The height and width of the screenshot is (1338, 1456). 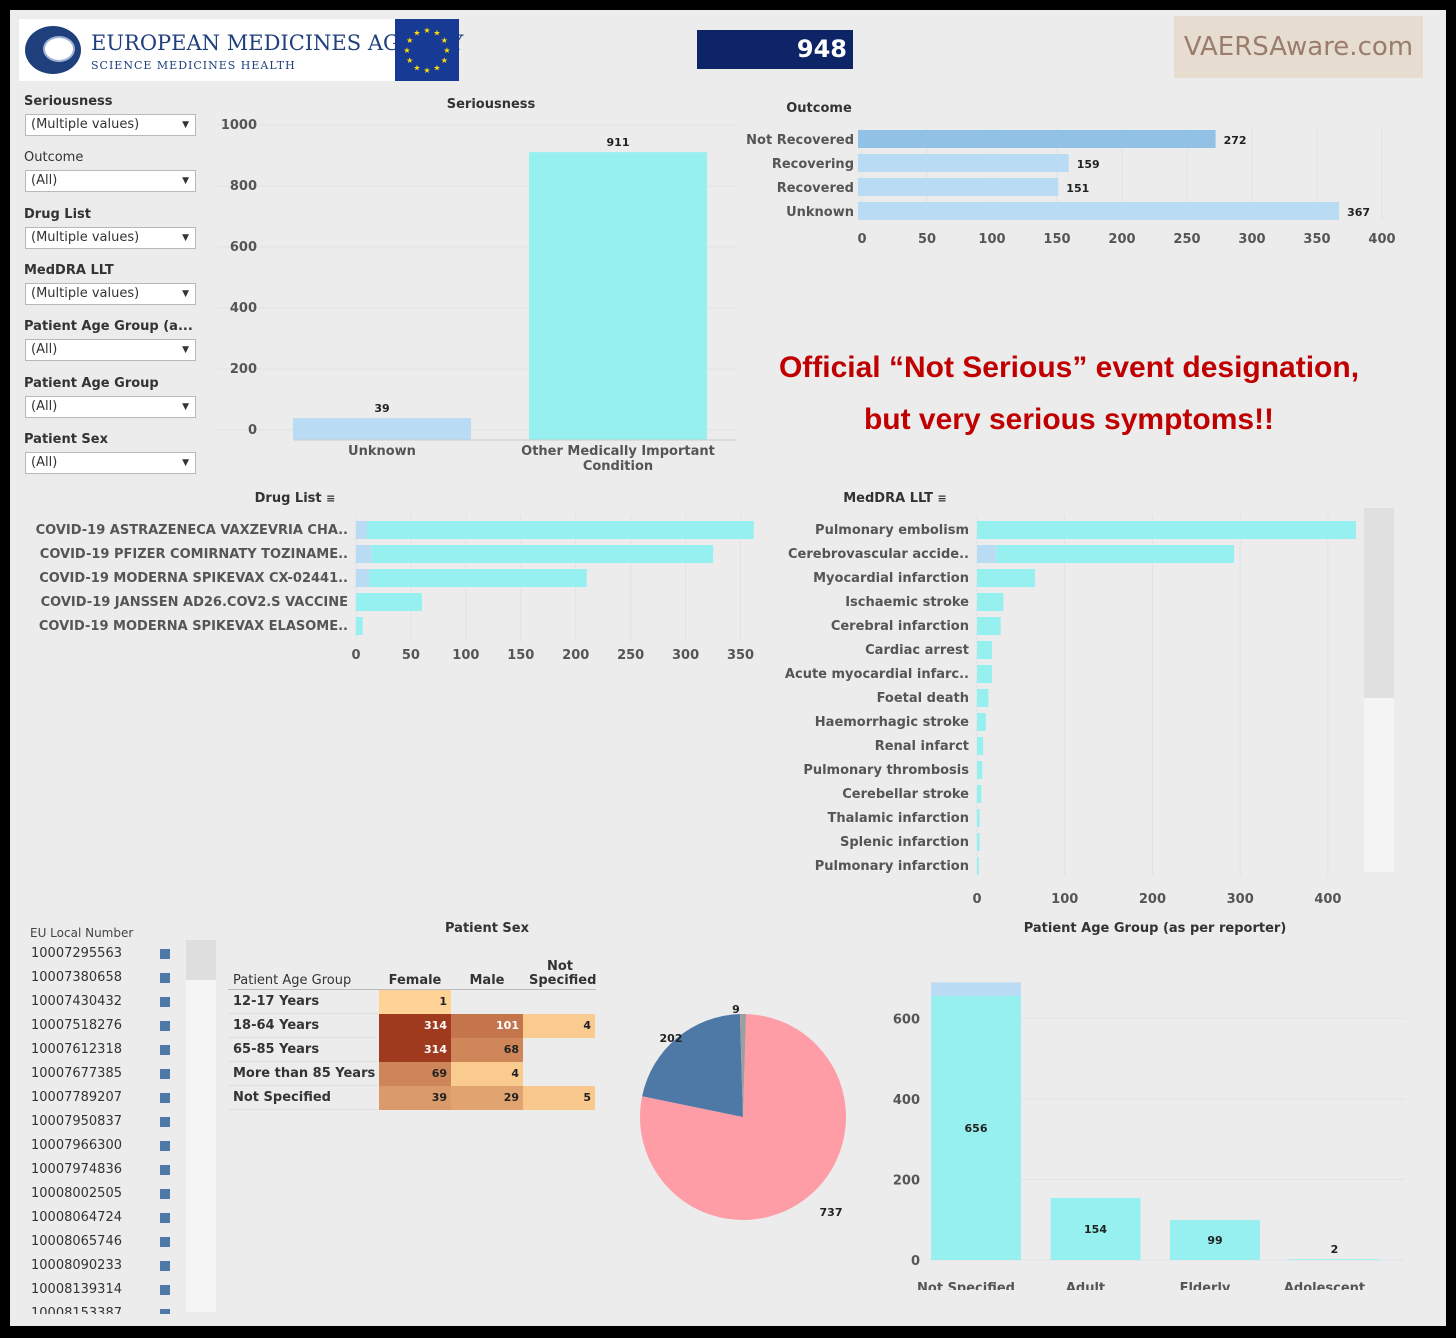 What do you see at coordinates (295, 498) in the screenshot?
I see `drug-list-title: Drug List ≡` at bounding box center [295, 498].